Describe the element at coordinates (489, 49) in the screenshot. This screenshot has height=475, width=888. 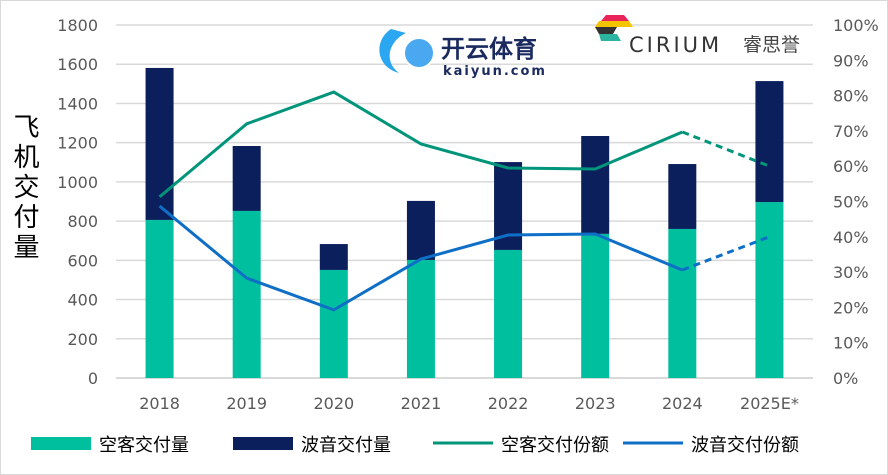
I see `watermark-text: 开云体育` at that location.